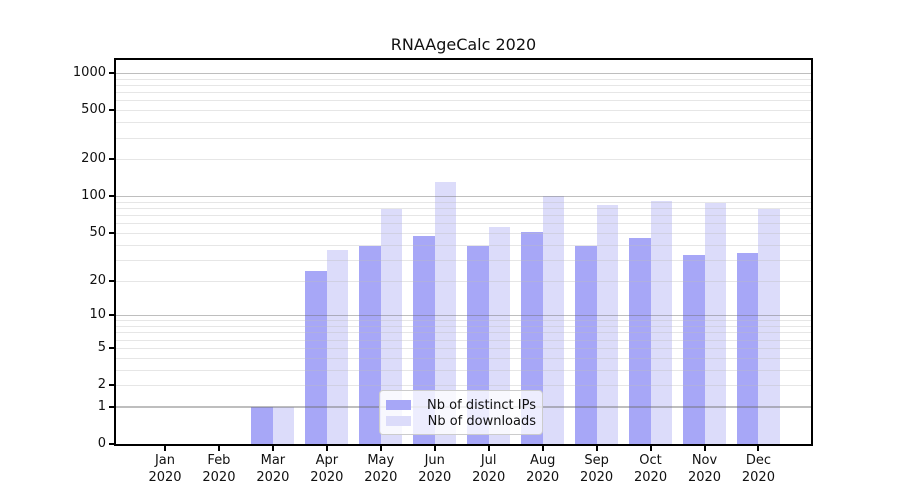  I want to click on y-tick-label-2: 2, so click(101, 384).